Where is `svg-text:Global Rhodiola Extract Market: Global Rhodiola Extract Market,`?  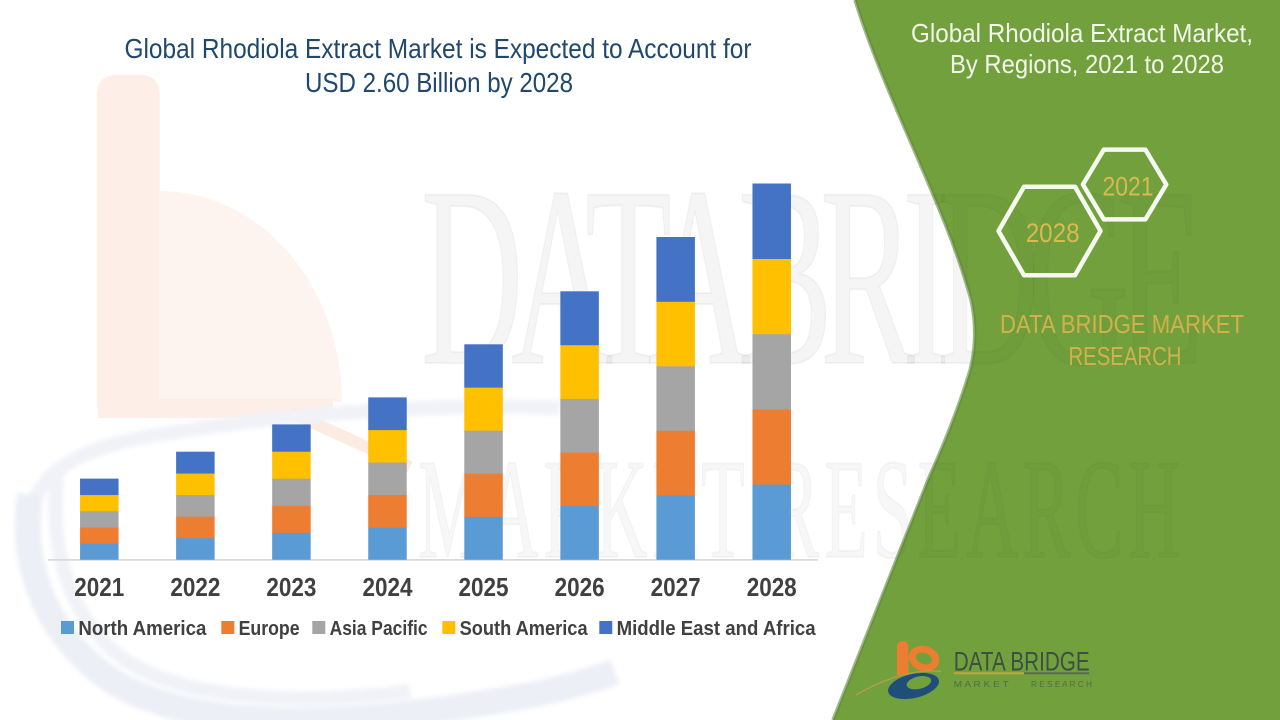 svg-text:Global Rhodiola Extract Market: Global Rhodiola Extract Market, is located at coordinates (1082, 33).